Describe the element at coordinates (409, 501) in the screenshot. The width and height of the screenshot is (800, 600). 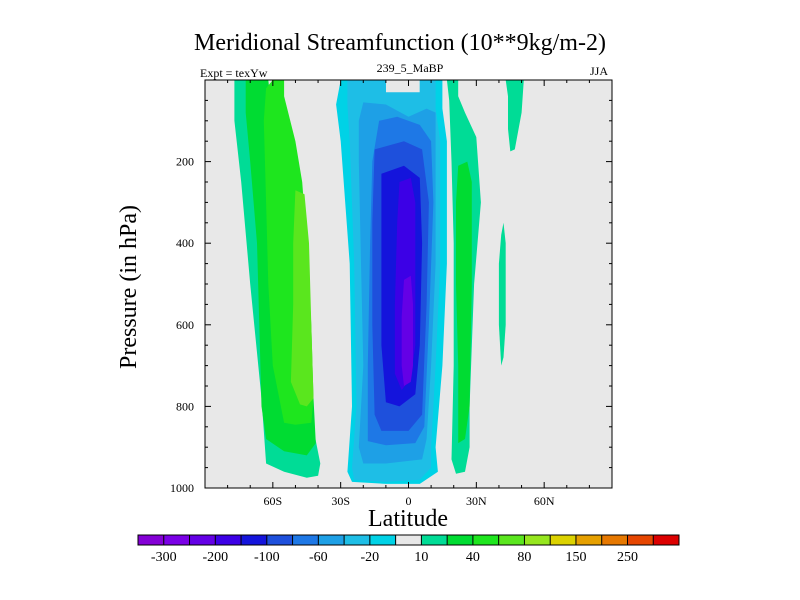
I see `x-tick-label: 0` at that location.